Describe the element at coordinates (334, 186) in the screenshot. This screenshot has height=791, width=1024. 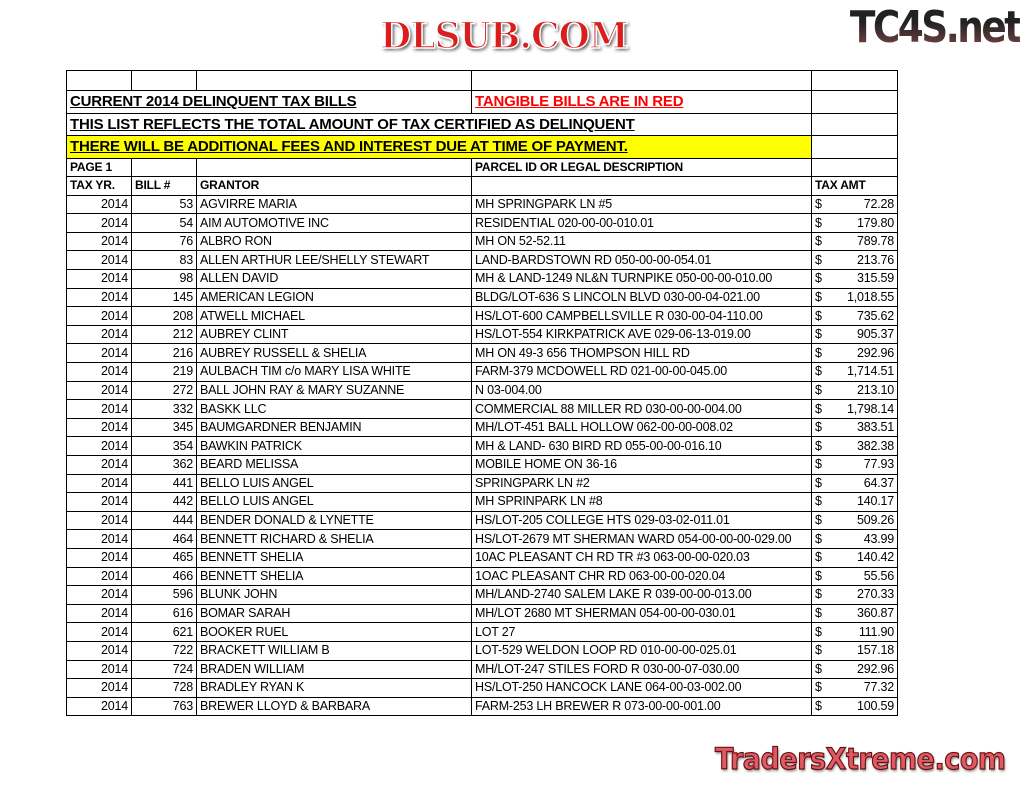
I see `col-grantor: GRANTOR` at that location.